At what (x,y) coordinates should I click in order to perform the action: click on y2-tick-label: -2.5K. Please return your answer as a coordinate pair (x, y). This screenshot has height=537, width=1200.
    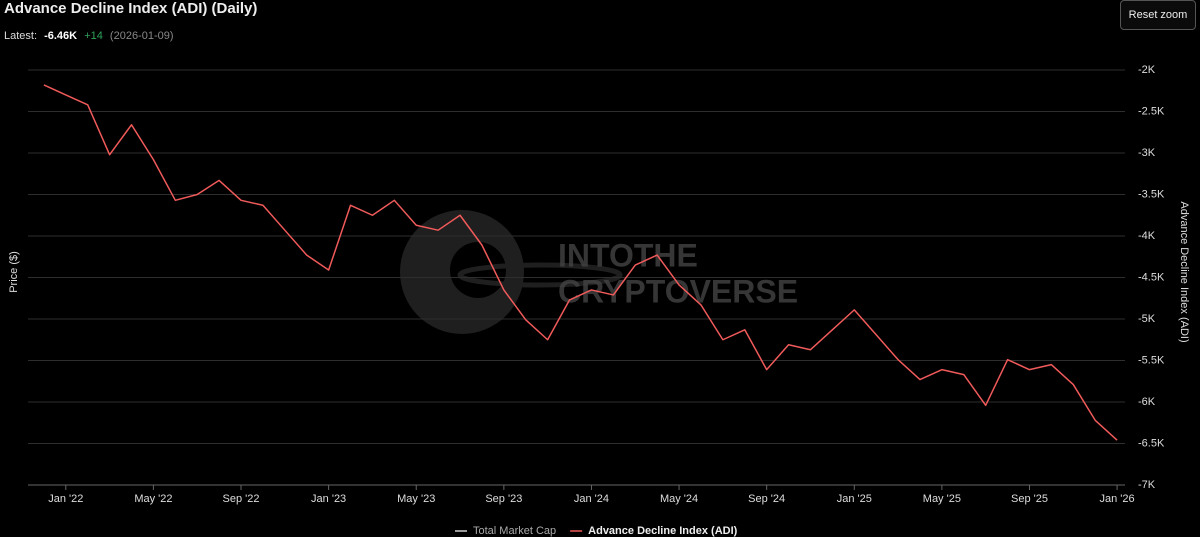
    Looking at the image, I should click on (1151, 111).